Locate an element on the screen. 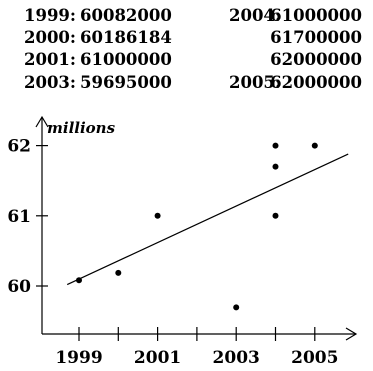 This screenshot has height=371, width=373. data-value-2004-c: 62000000 is located at coordinates (316, 59).